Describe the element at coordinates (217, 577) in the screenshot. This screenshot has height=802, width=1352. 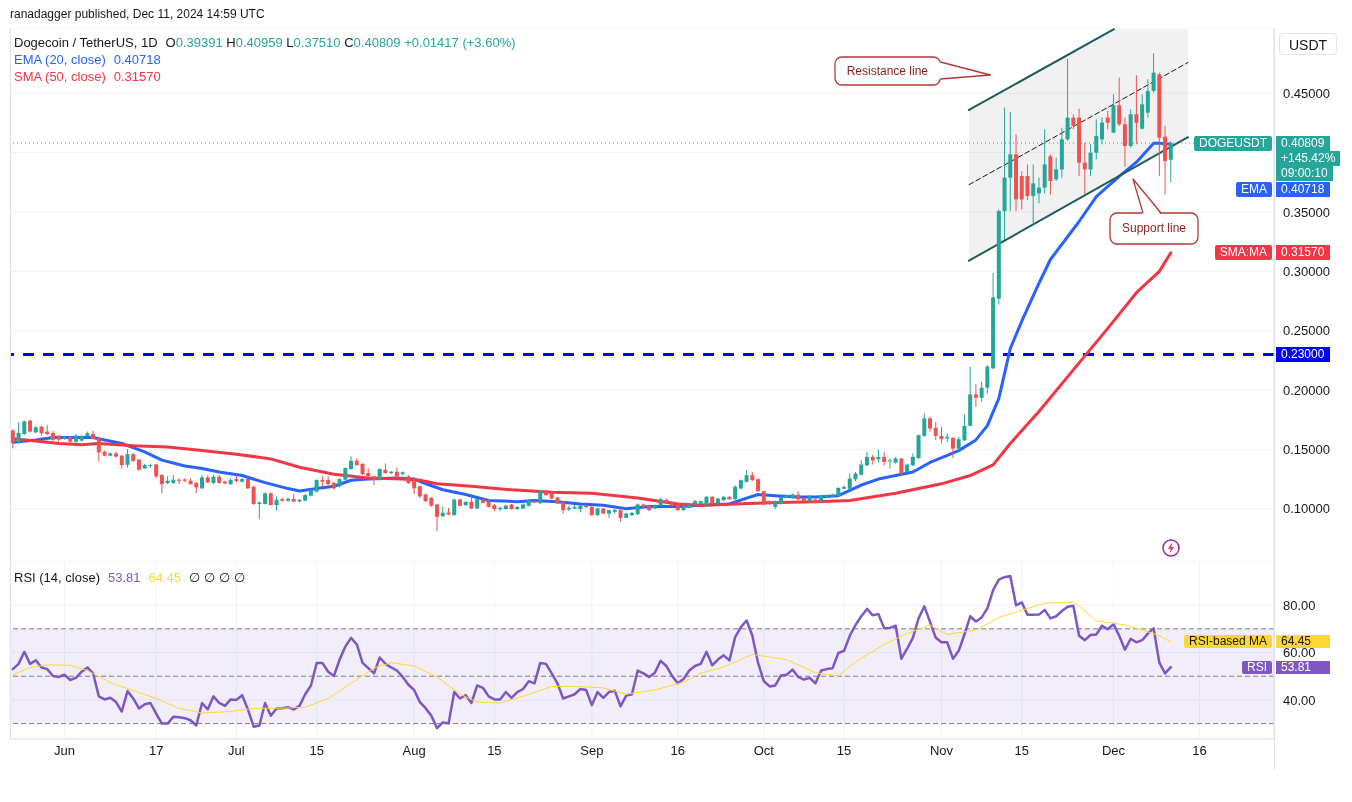
I see `annotation: ∅ ∅ ∅ ∅` at that location.